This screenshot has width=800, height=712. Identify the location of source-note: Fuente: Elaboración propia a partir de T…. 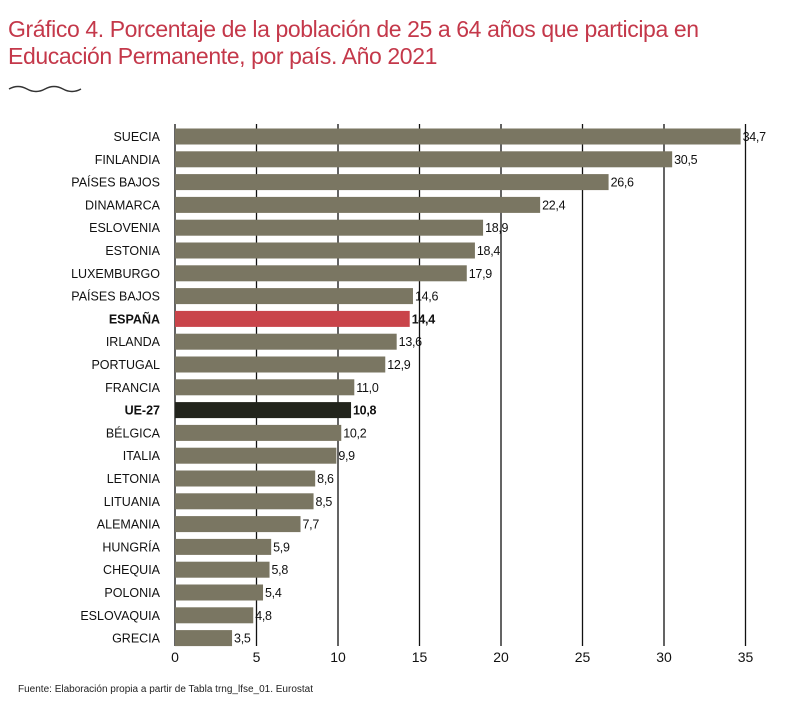
(165, 689).